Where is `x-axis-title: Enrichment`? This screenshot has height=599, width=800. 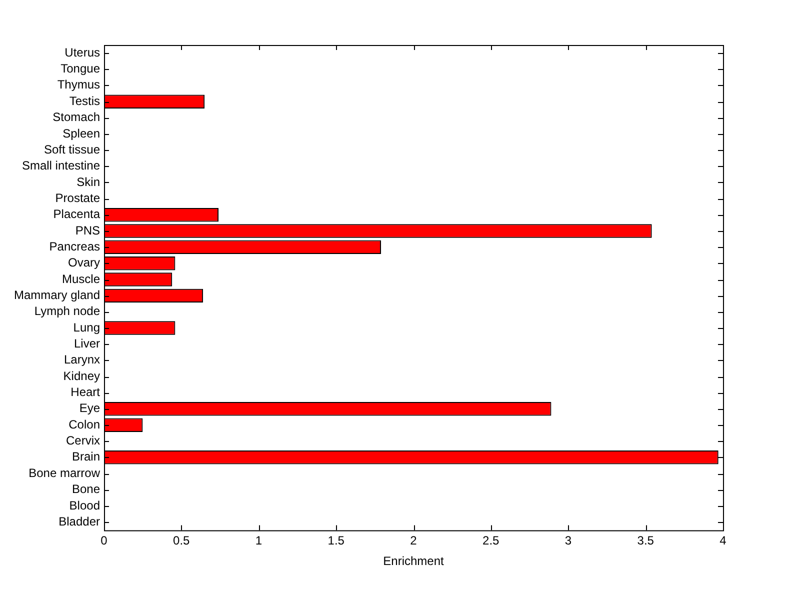 x-axis-title: Enrichment is located at coordinates (414, 561).